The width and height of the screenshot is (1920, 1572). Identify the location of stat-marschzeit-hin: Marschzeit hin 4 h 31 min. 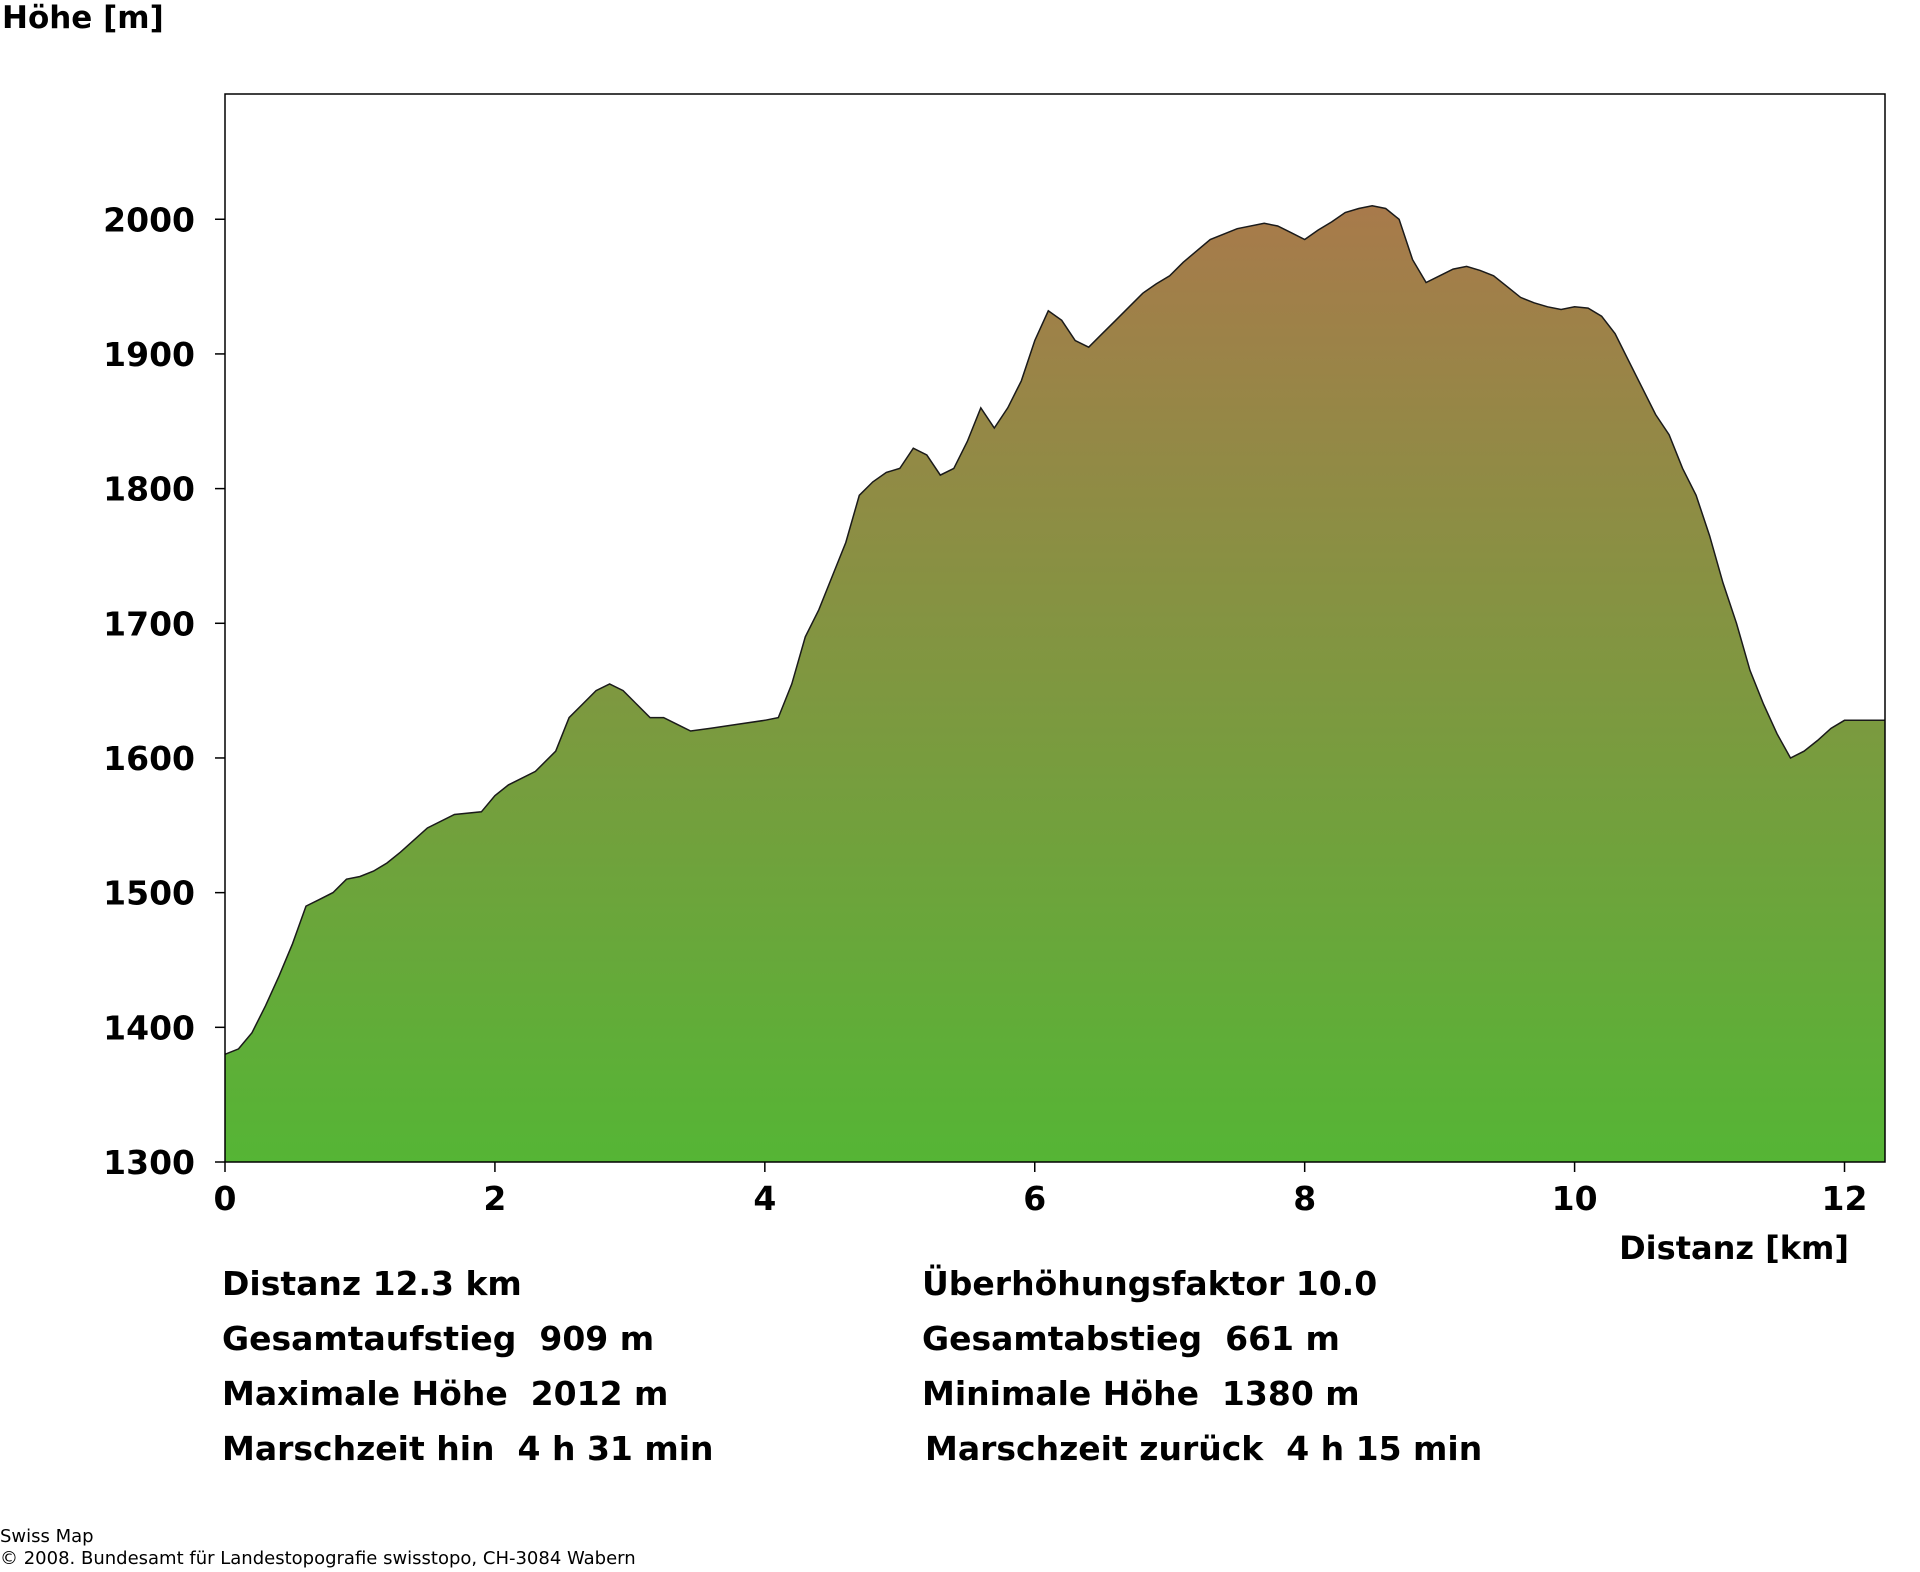
(468, 1448).